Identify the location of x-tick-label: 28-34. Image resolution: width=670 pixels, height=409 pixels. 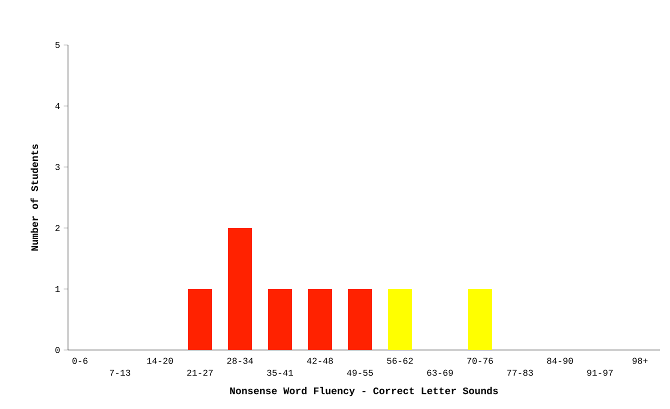
(240, 361).